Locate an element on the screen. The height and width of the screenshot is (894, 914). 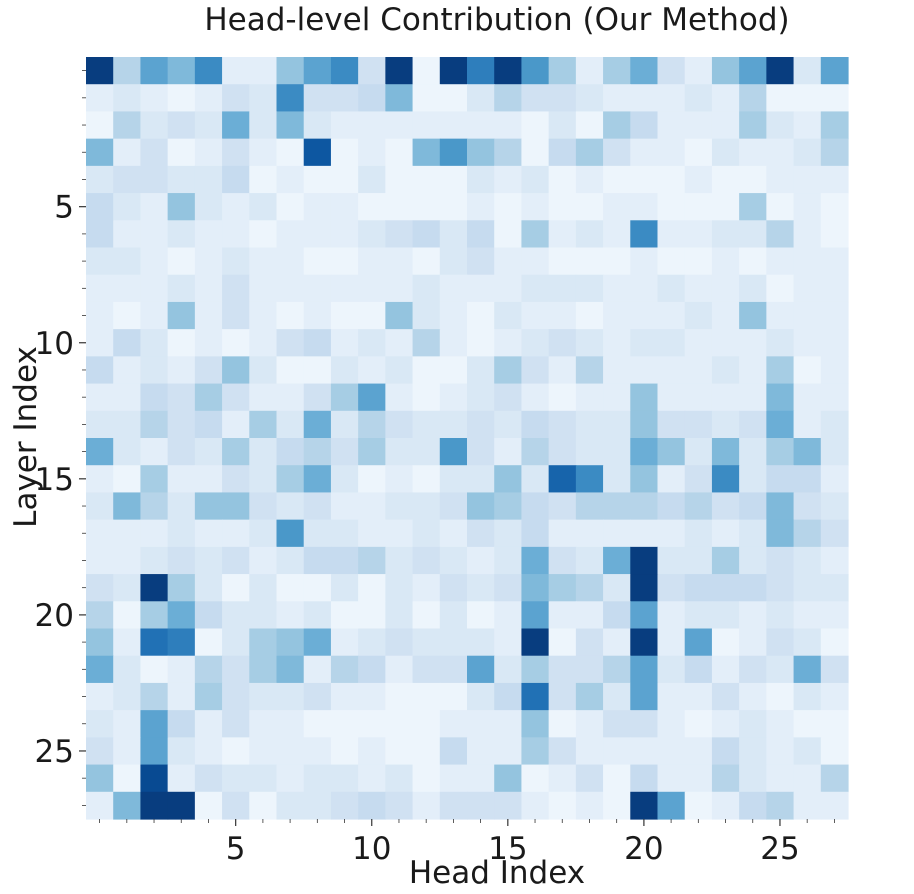
x-tick-label: 20 is located at coordinates (643, 849).